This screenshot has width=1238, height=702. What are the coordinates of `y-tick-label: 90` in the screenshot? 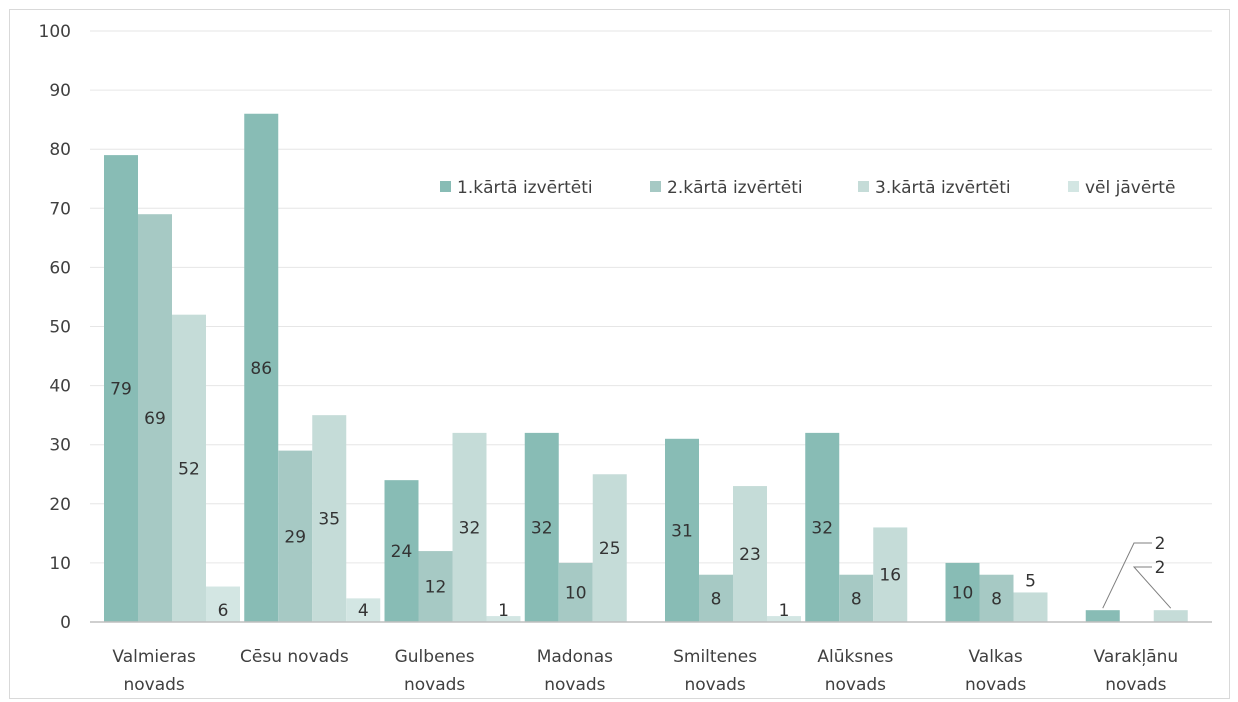 It's located at (60, 91).